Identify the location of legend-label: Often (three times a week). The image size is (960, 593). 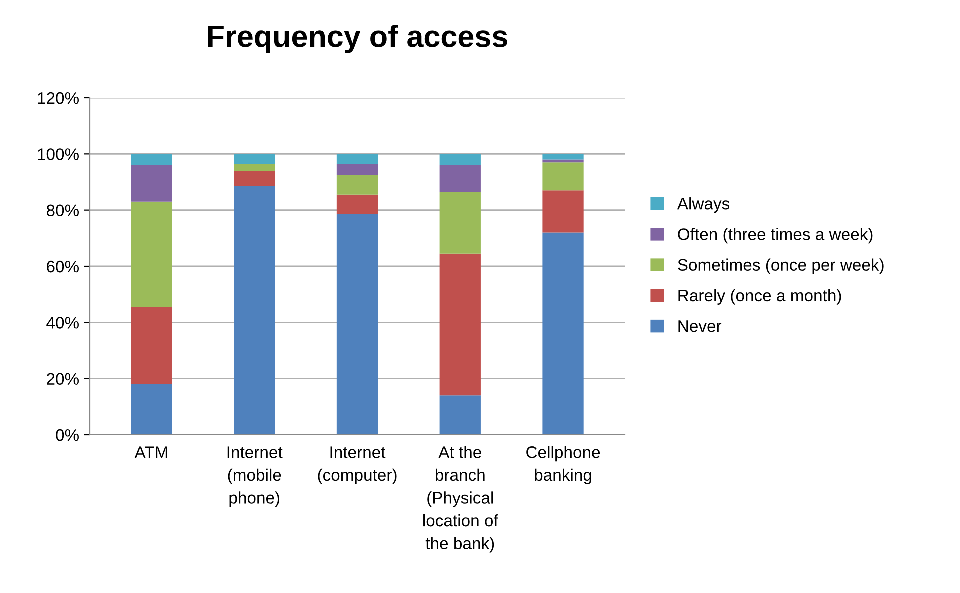
(775, 236).